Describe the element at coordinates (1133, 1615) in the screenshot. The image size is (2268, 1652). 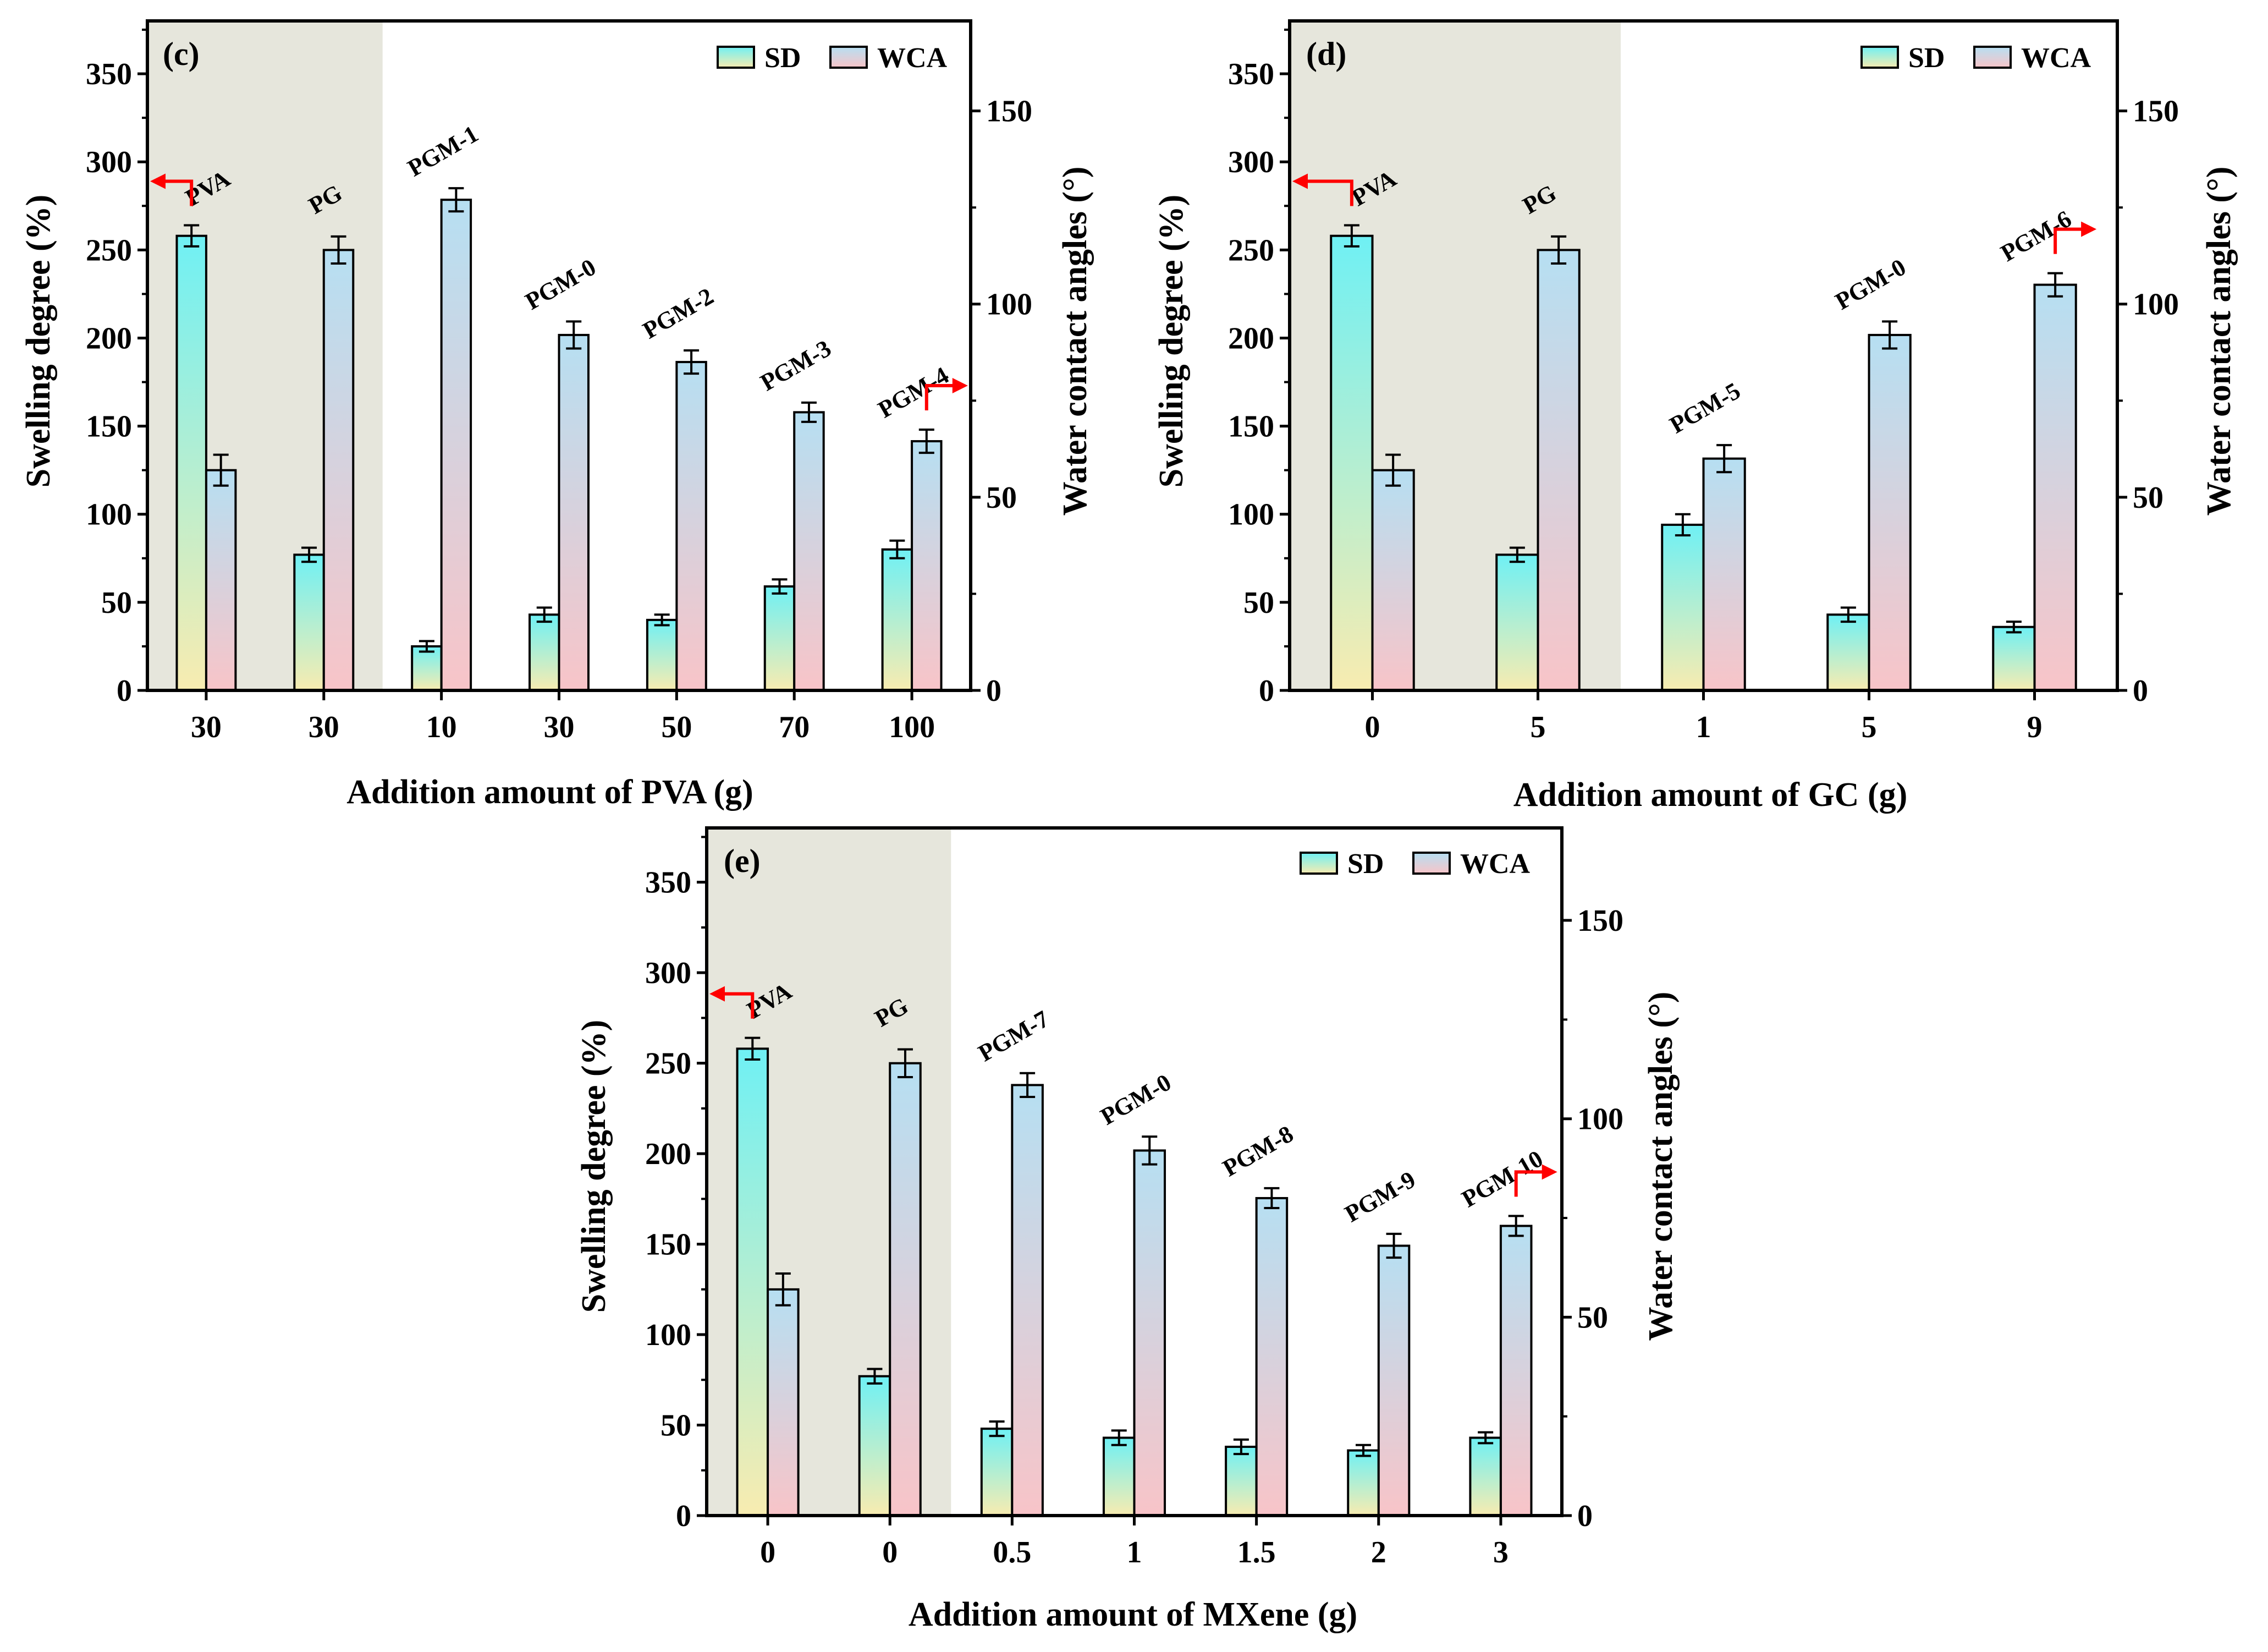
I see `x-axis-title: Addition amount of MXene (g)` at that location.